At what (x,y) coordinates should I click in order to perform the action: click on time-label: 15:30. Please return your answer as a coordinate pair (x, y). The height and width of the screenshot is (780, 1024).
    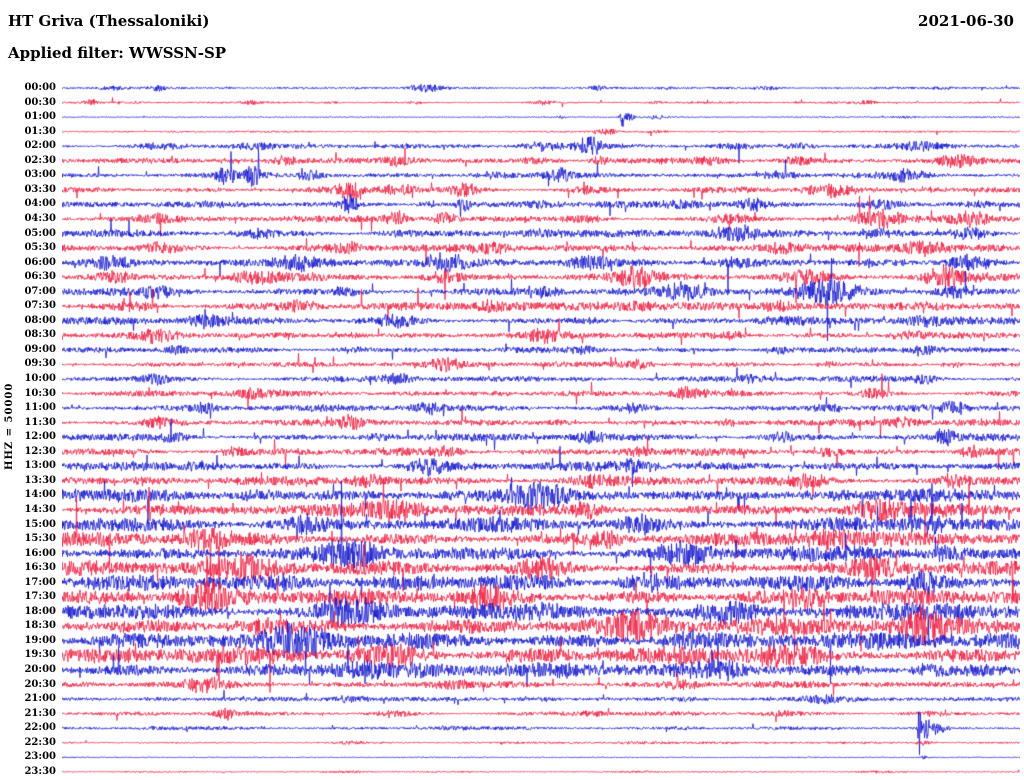
    Looking at the image, I should click on (40, 539).